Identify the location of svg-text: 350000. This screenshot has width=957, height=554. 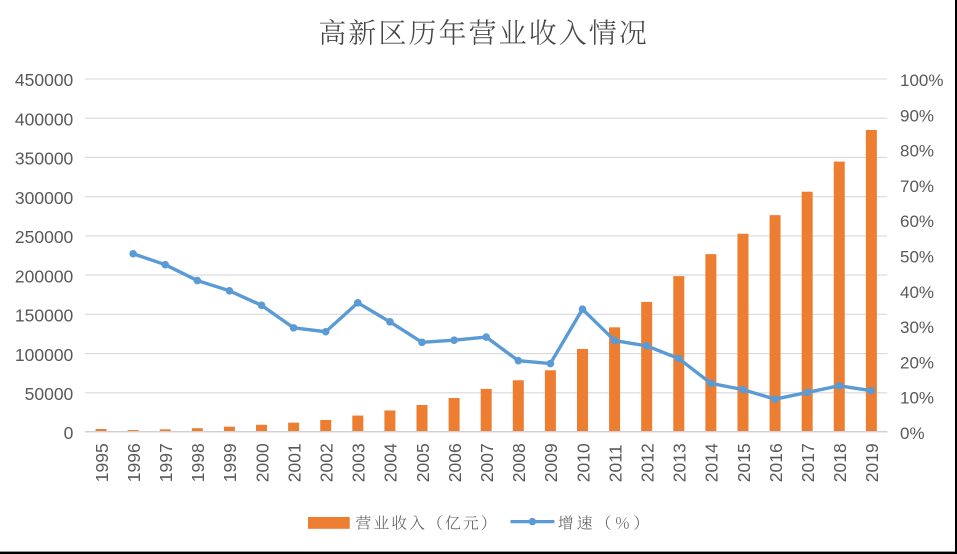
(44, 159).